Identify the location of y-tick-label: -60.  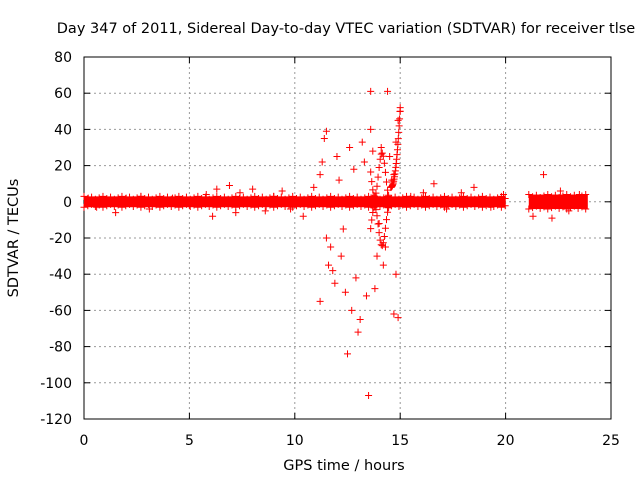
(60, 311).